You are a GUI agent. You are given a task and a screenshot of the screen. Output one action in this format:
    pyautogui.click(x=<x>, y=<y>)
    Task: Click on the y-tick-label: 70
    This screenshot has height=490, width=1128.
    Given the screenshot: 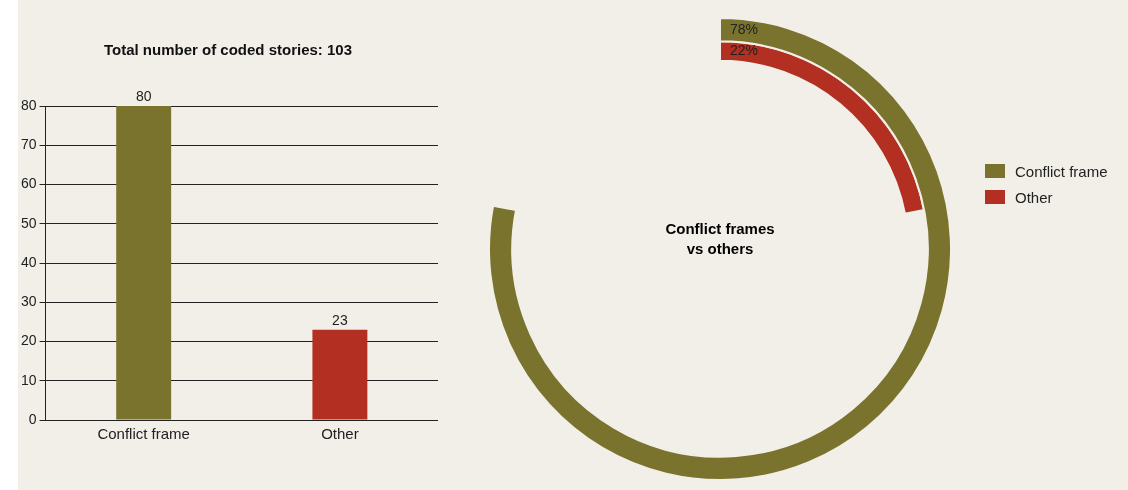 What is the action you would take?
    pyautogui.click(x=28, y=144)
    